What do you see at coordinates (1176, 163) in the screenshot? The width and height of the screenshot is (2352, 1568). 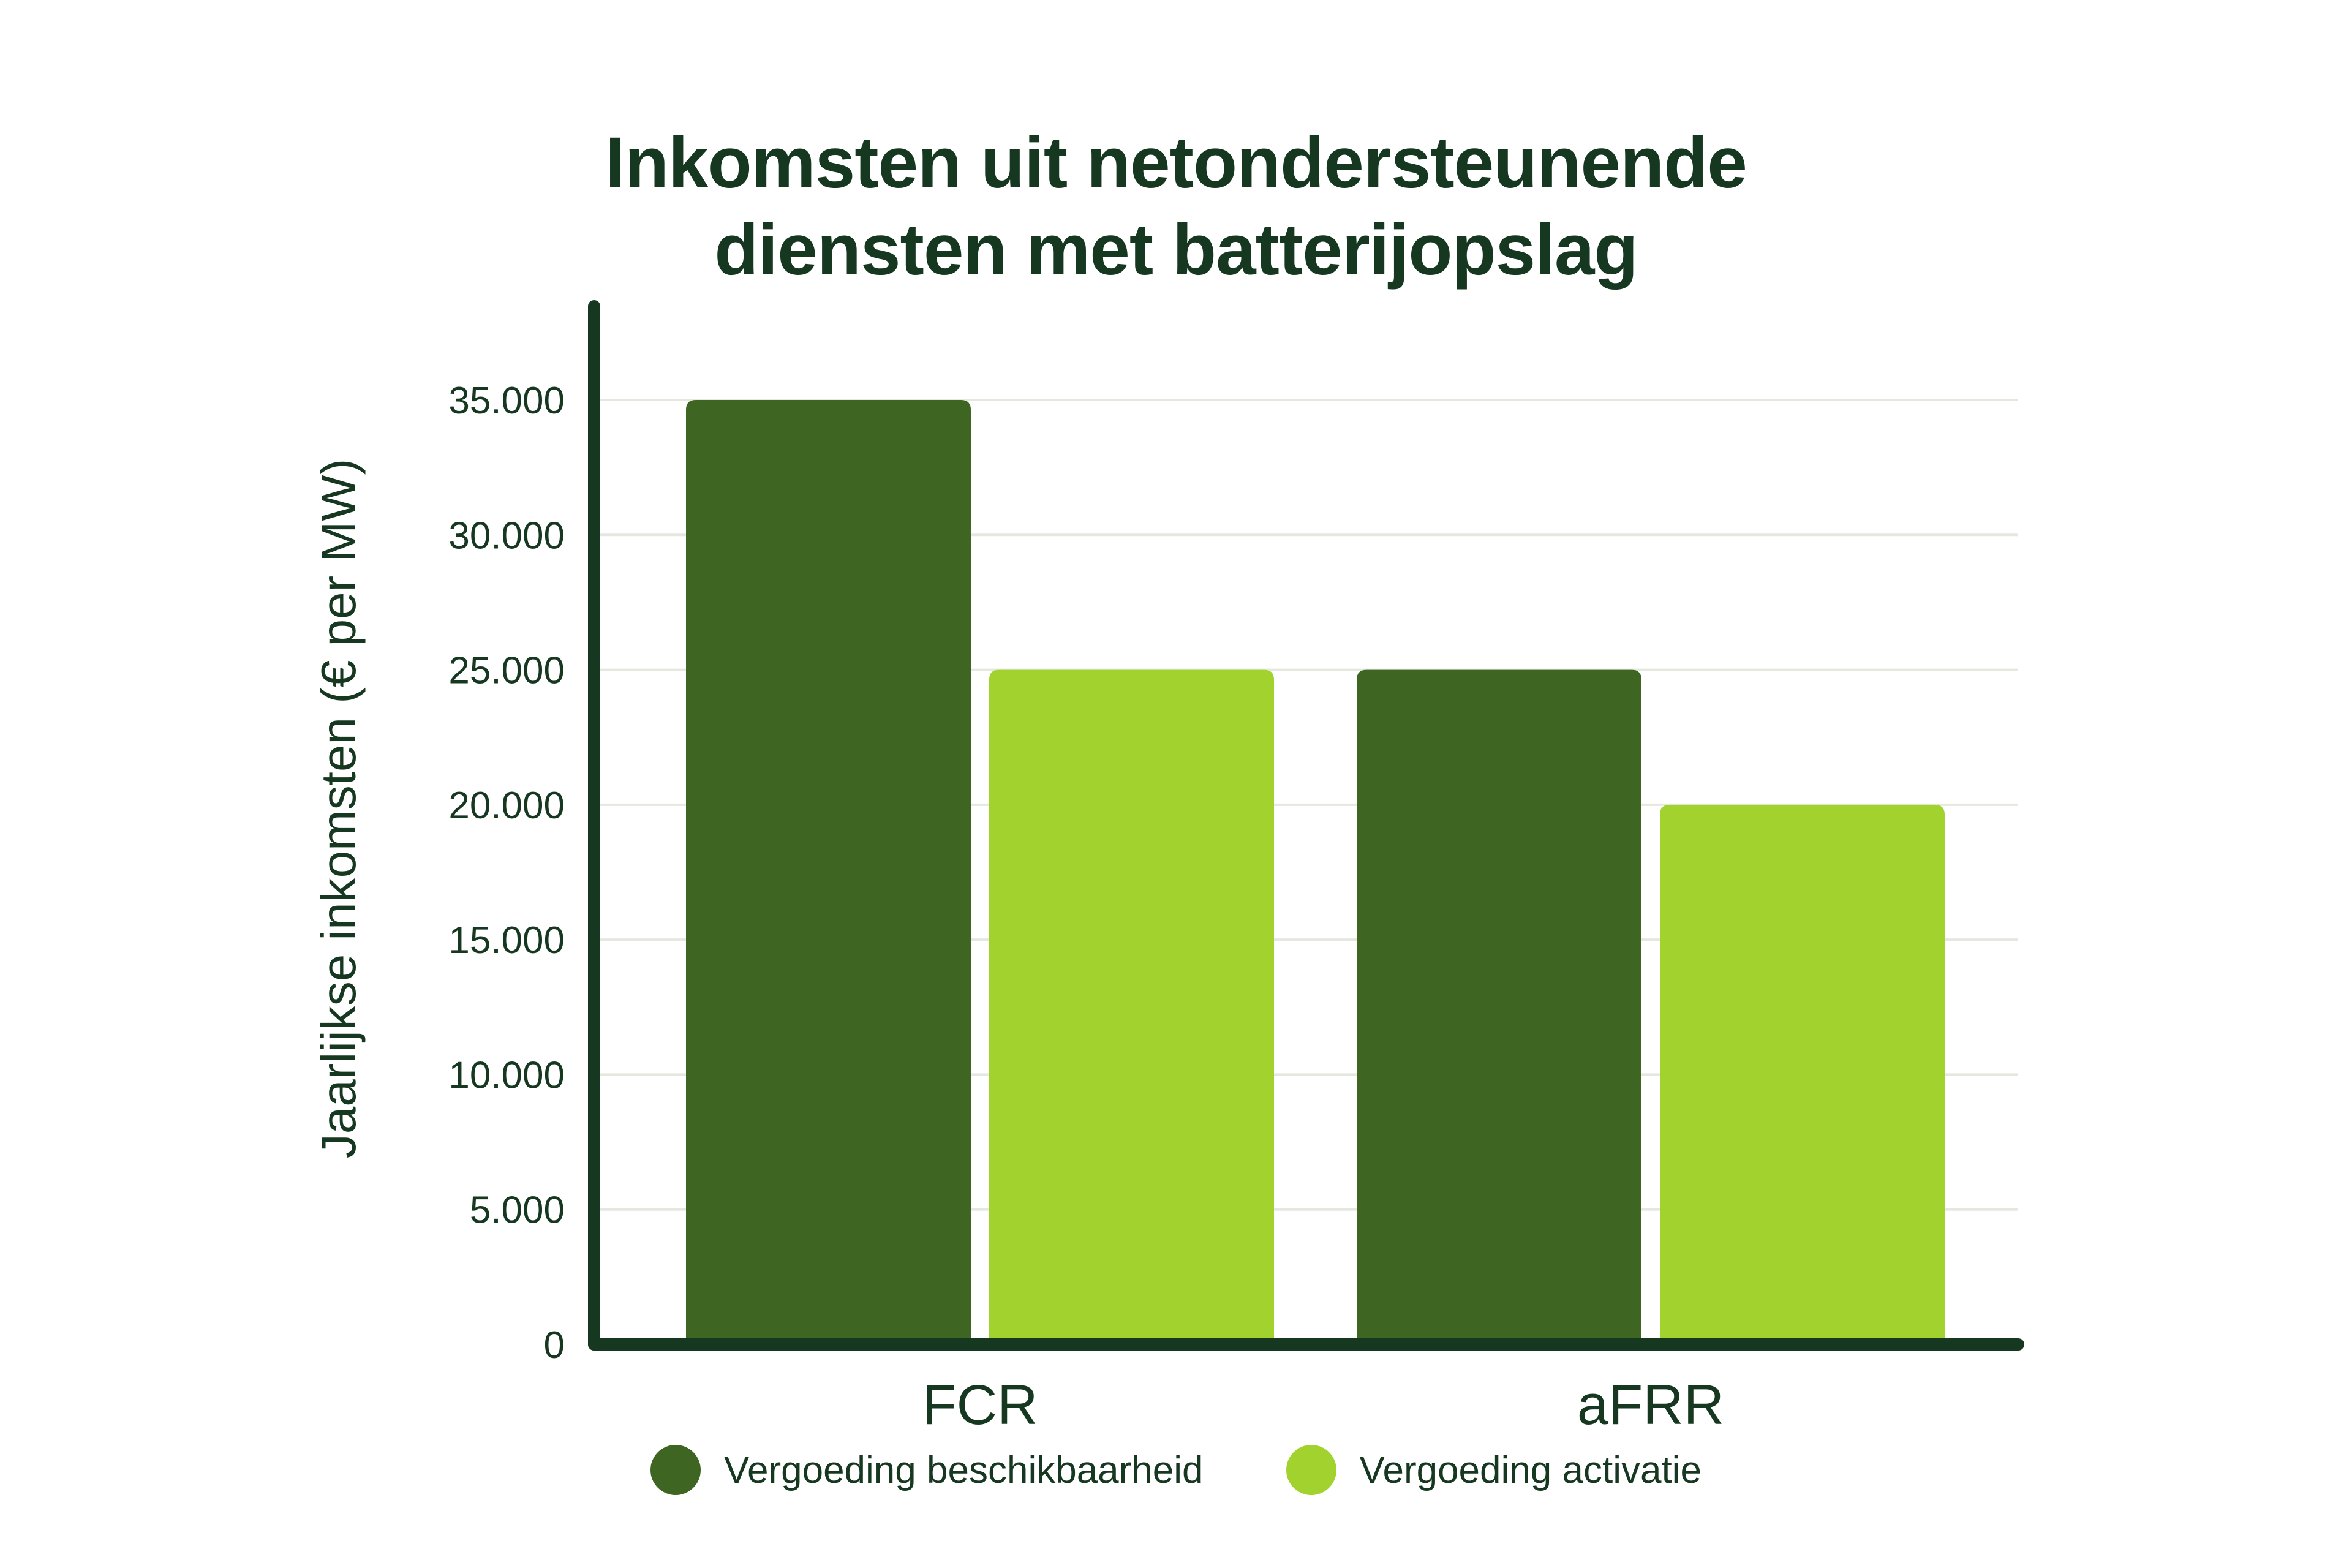 I see `chart-title-line-1: Inkomsten uit netondersteunende` at bounding box center [1176, 163].